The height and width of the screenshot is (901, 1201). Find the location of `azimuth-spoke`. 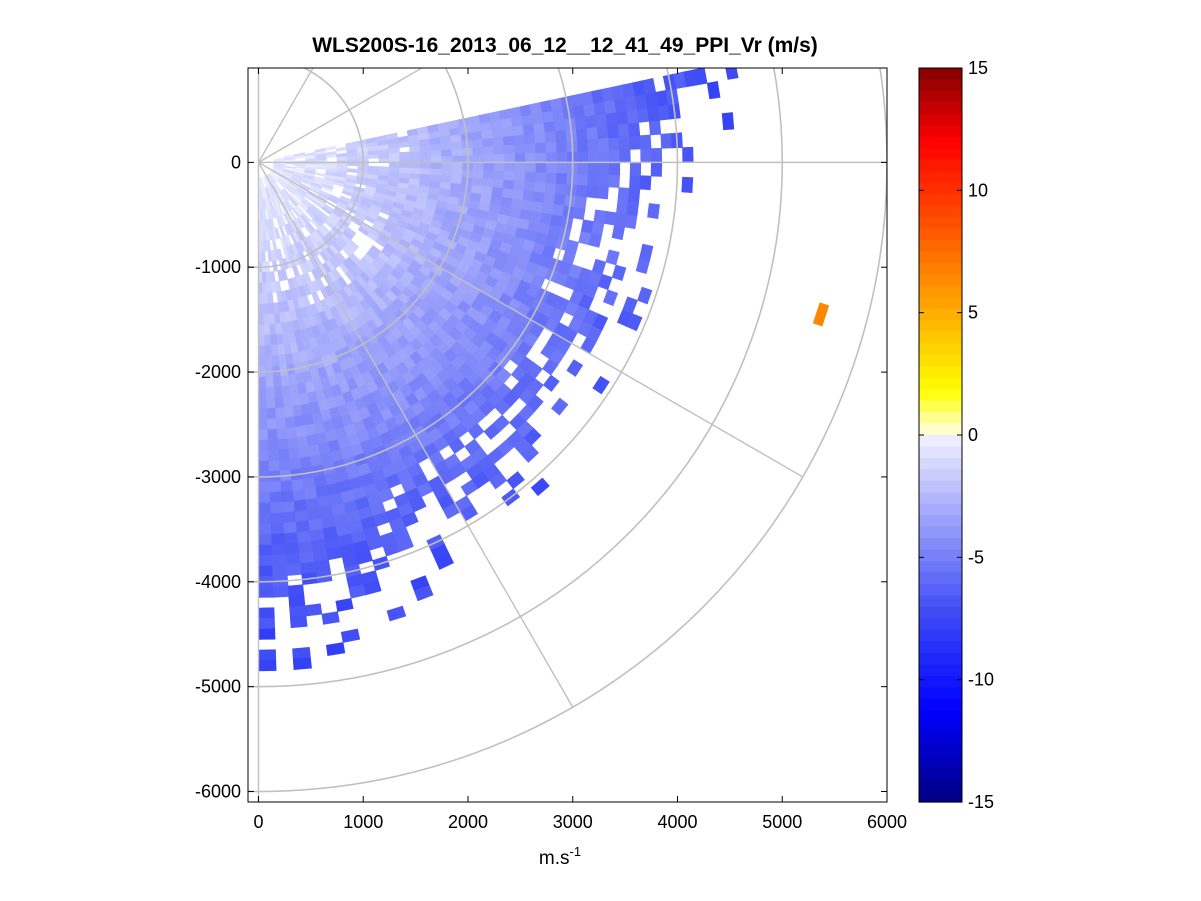

azimuth-spoke is located at coordinates (341, 115).